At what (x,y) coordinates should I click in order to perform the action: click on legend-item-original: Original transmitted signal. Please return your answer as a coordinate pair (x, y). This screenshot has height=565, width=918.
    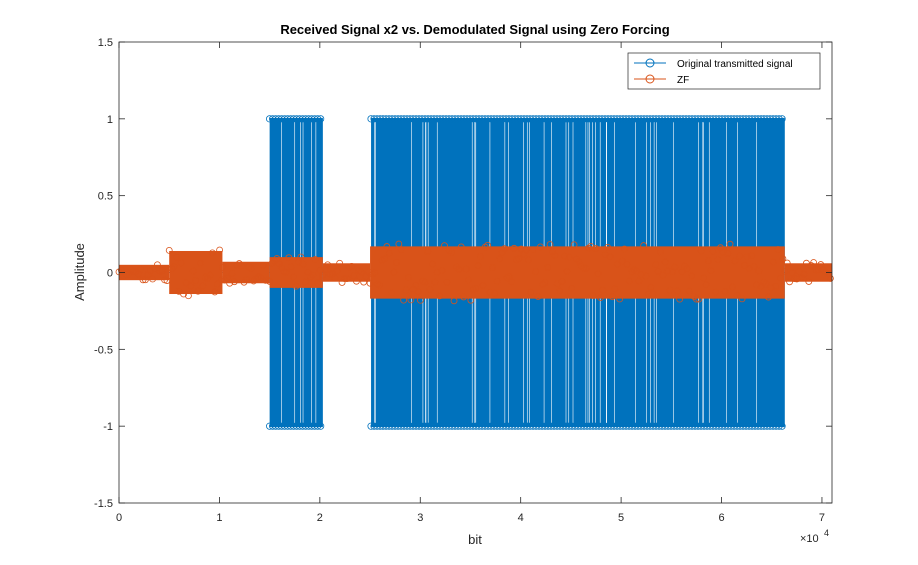
    Looking at the image, I should click on (713, 64).